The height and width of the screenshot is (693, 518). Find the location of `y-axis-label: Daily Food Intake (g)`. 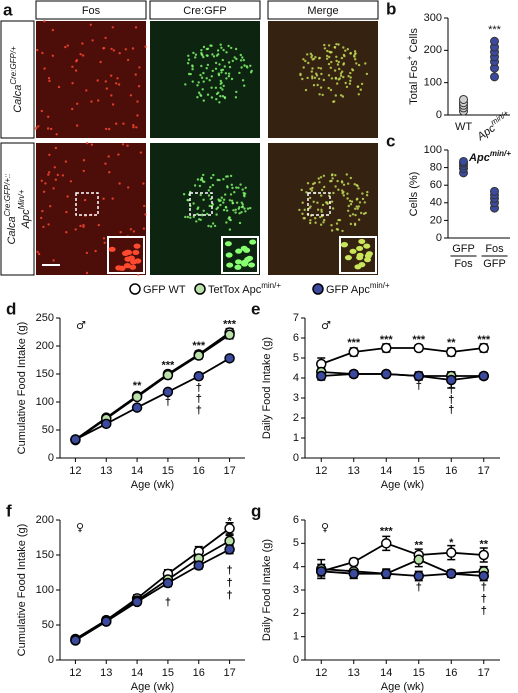

y-axis-label: Daily Food Intake (g) is located at coordinates (267, 590).